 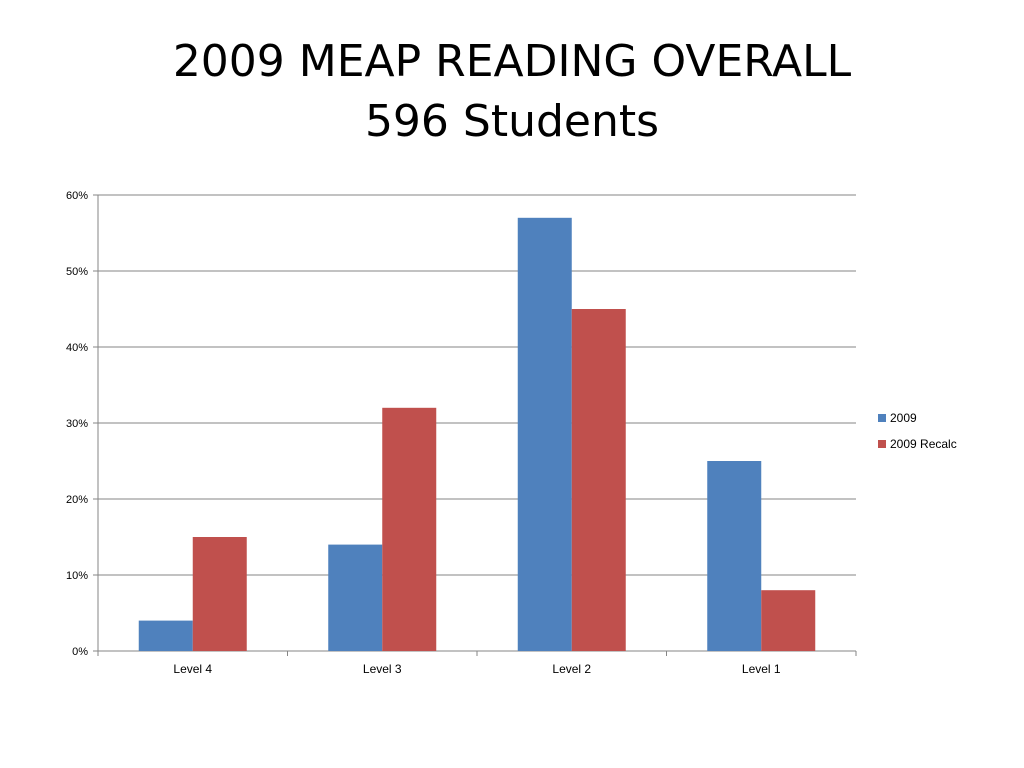 What do you see at coordinates (77, 500) in the screenshot?
I see `y-tick-label: 20%` at bounding box center [77, 500].